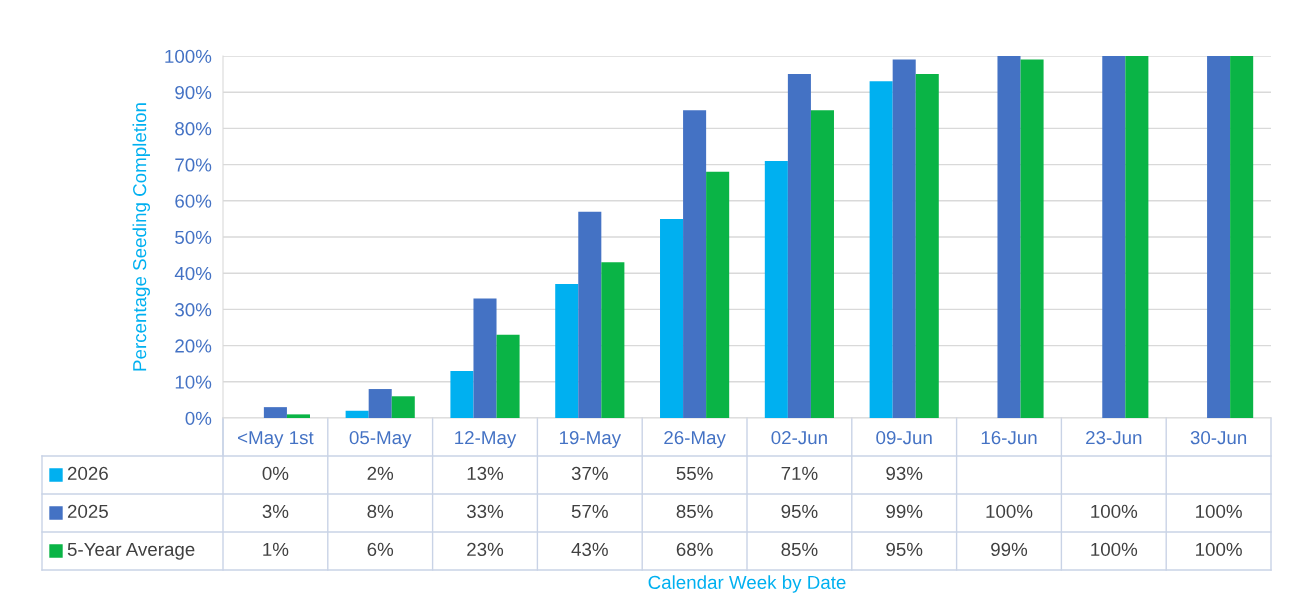  I want to click on data-label: 57%, so click(589, 511).